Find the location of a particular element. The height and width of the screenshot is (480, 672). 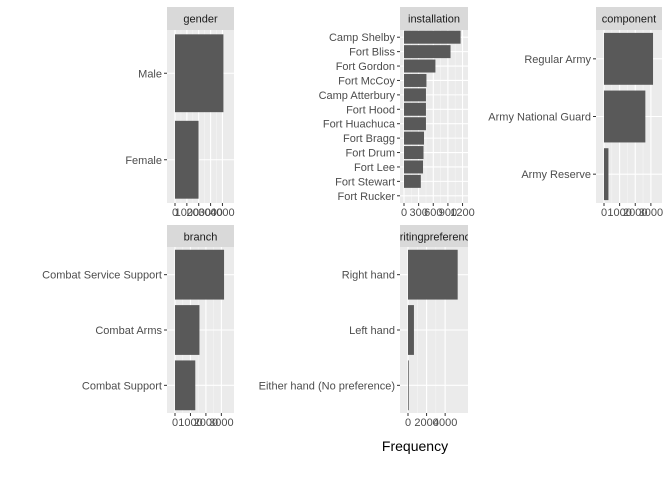

category-label: Camp Shelby is located at coordinates (362, 38).